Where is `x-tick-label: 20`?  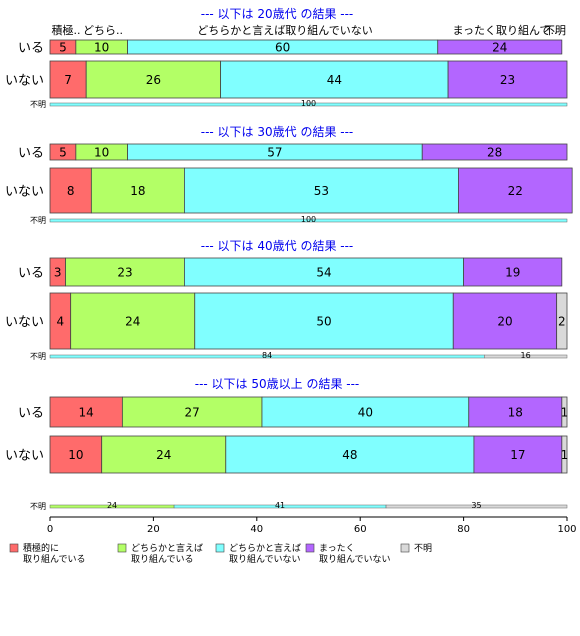 x-tick-label: 20 is located at coordinates (153, 529).